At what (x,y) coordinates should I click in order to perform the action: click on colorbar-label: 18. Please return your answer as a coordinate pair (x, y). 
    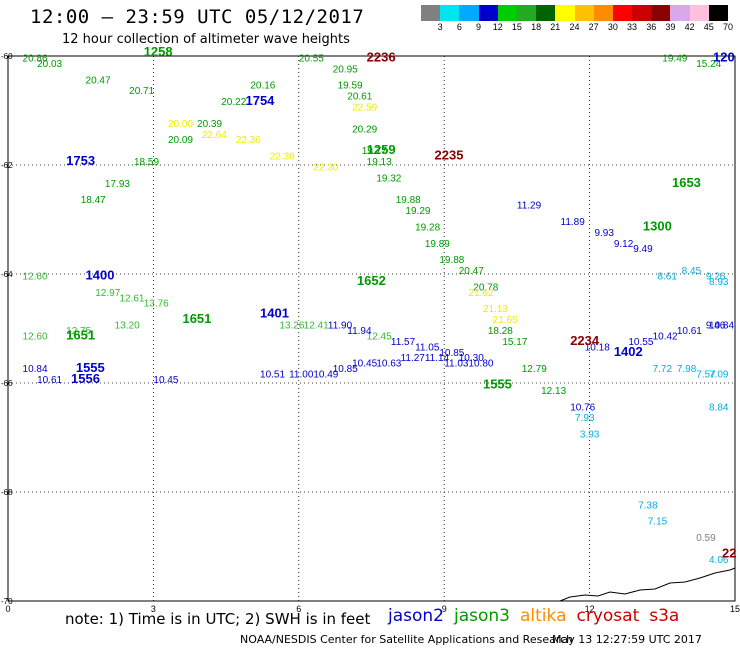
    Looking at the image, I should click on (536, 27).